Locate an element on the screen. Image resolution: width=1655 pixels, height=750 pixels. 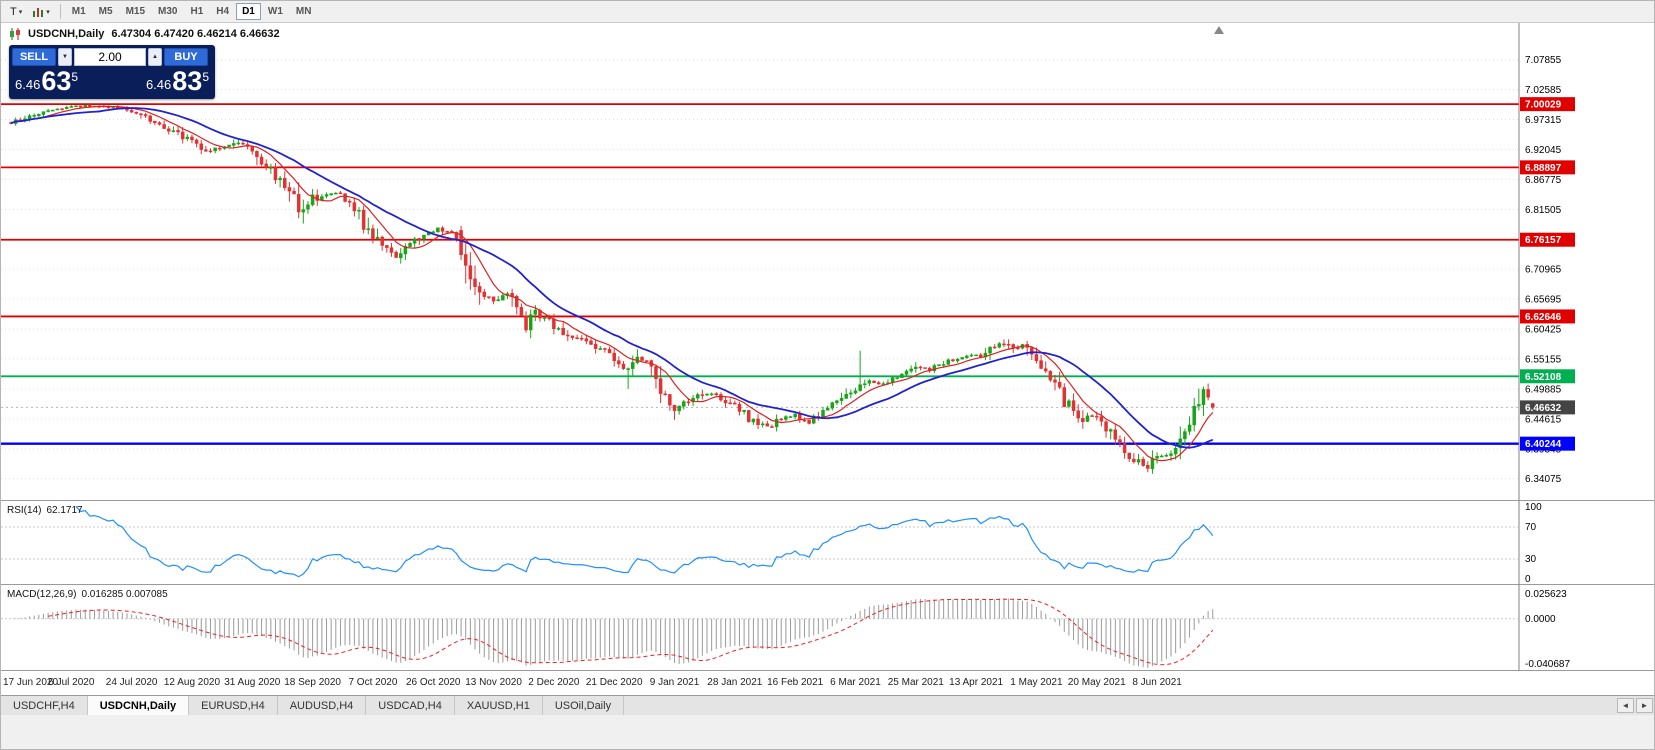
chart-tab-audusd: AUDUSD,H4 is located at coordinates (322, 705).